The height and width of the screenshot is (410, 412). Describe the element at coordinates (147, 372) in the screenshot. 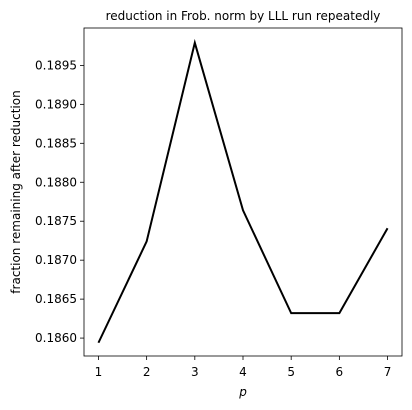

I see `x-tick-label: 2` at that location.